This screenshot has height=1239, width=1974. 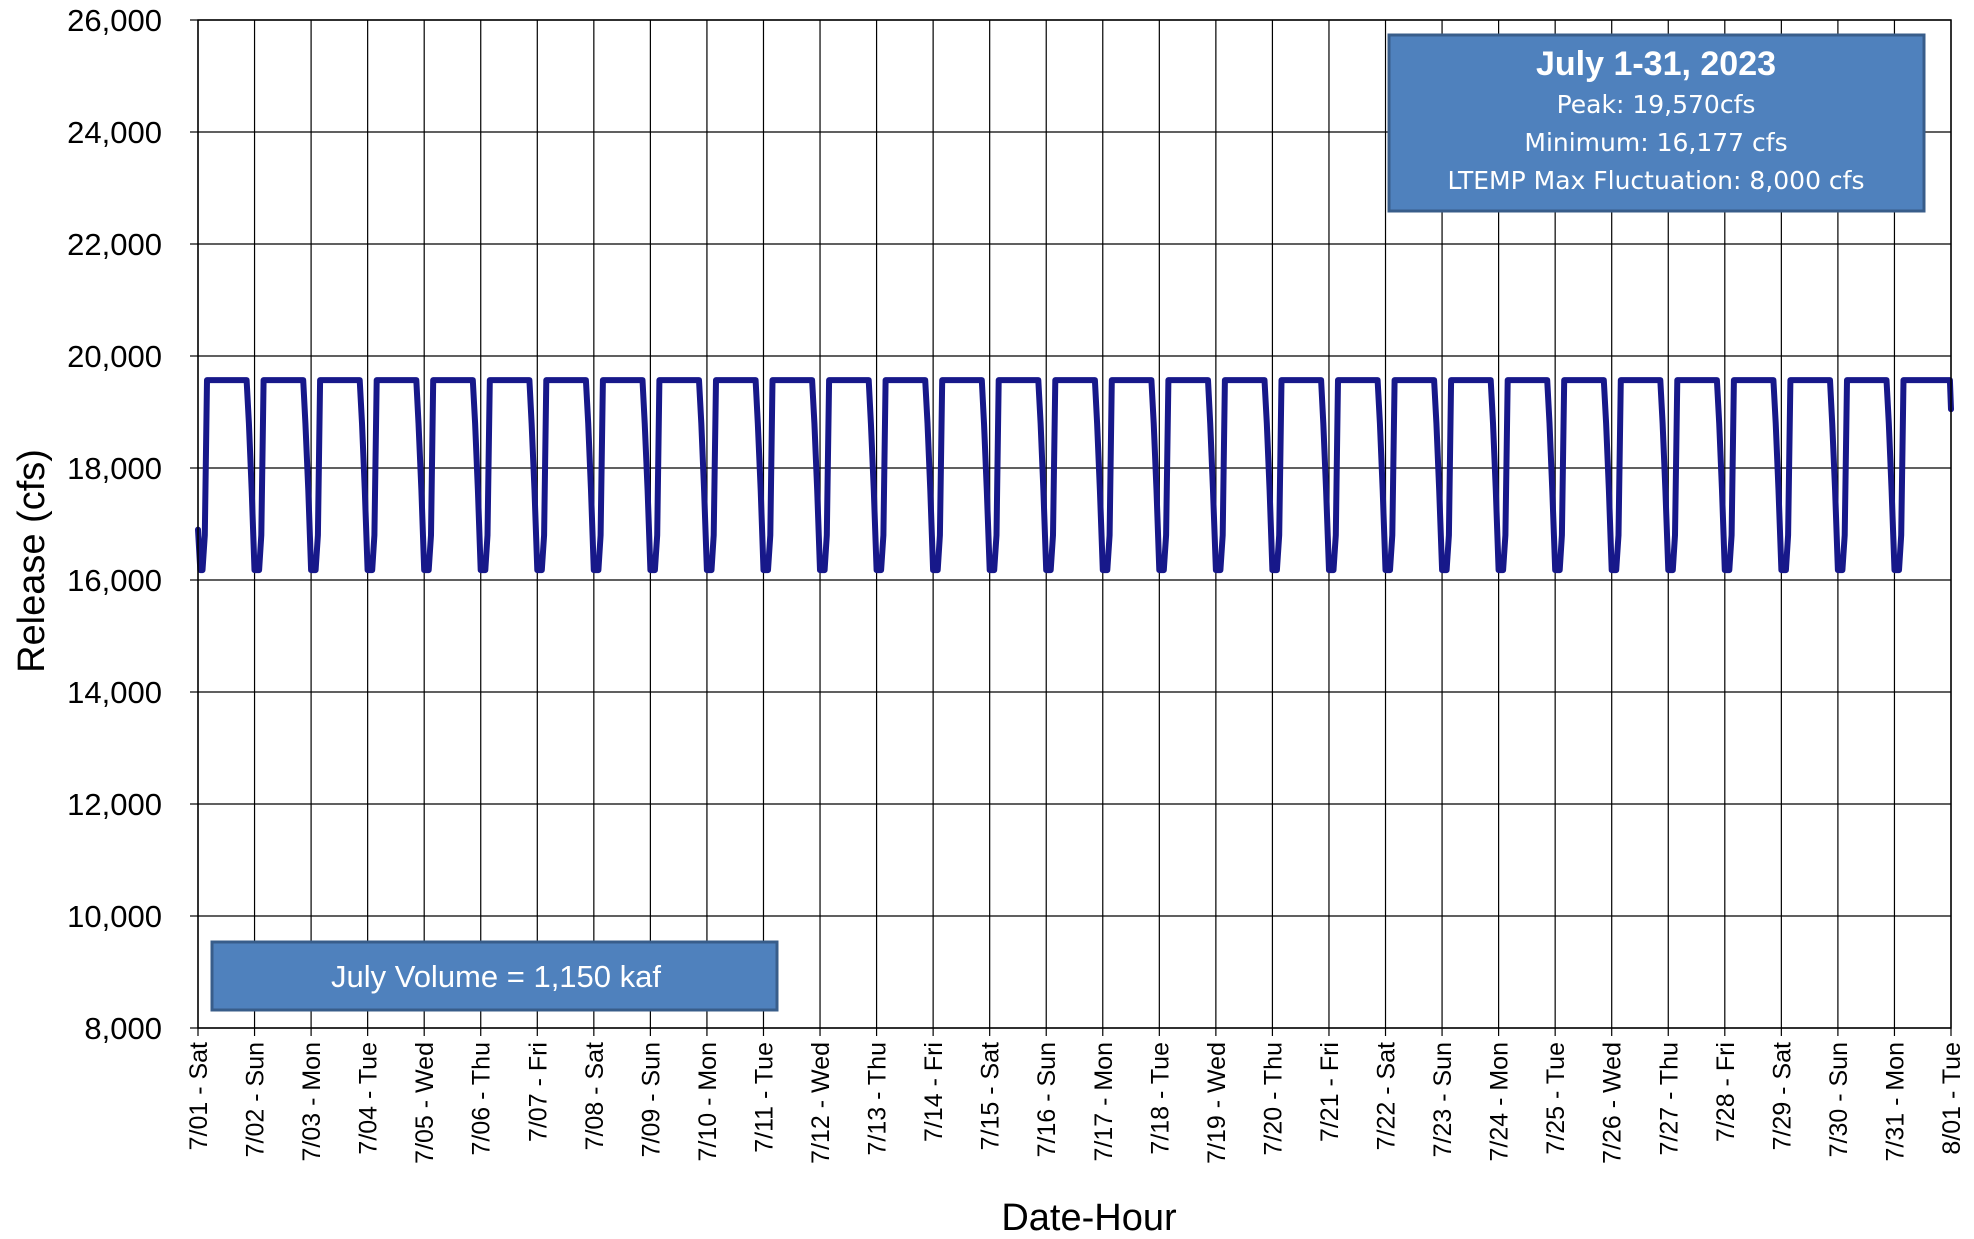 What do you see at coordinates (114, 916) in the screenshot?
I see `y-tick-label: 10,000` at bounding box center [114, 916].